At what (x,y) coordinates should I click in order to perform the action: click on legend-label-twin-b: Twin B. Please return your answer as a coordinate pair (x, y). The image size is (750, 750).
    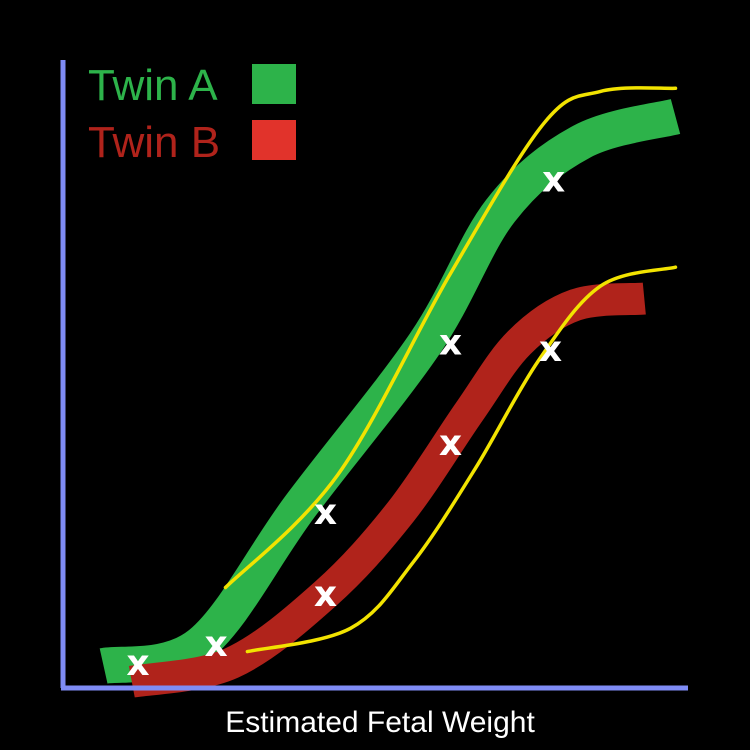
    Looking at the image, I should click on (154, 142).